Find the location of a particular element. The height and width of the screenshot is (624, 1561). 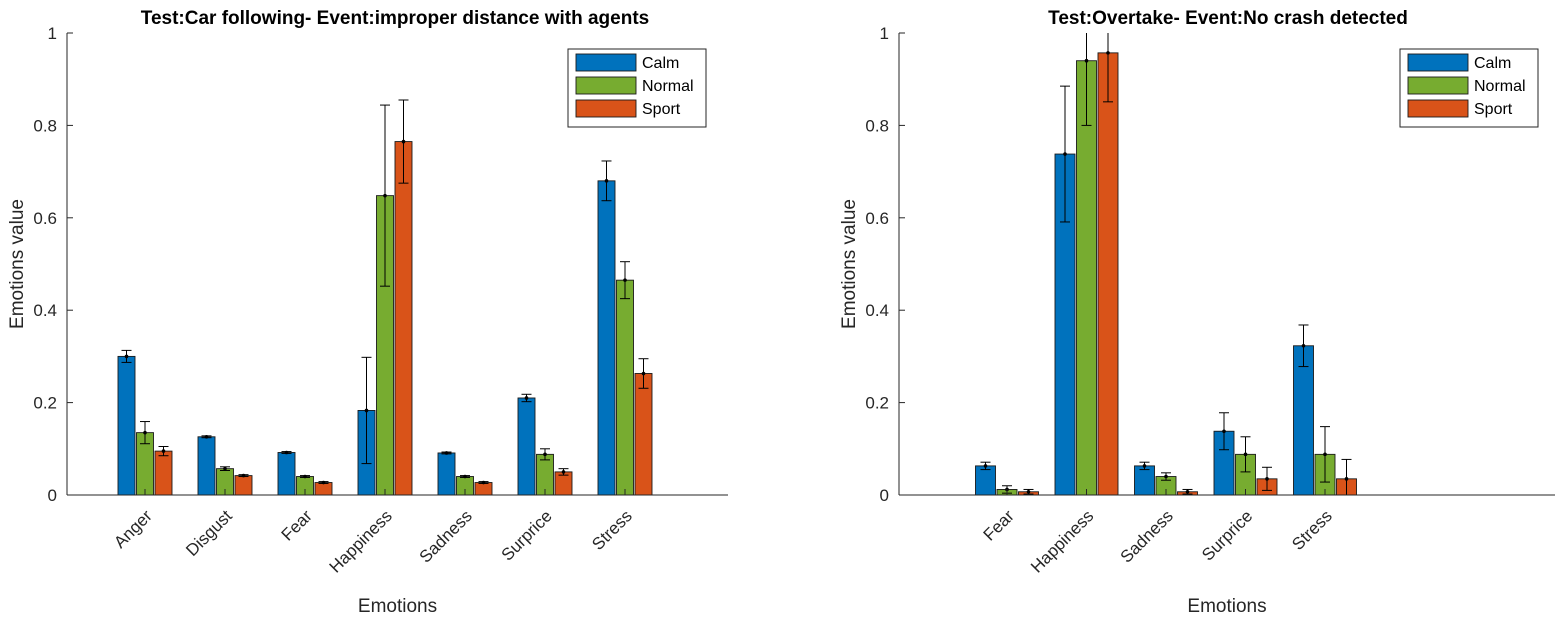

bar-normal-stress is located at coordinates (625, 387).